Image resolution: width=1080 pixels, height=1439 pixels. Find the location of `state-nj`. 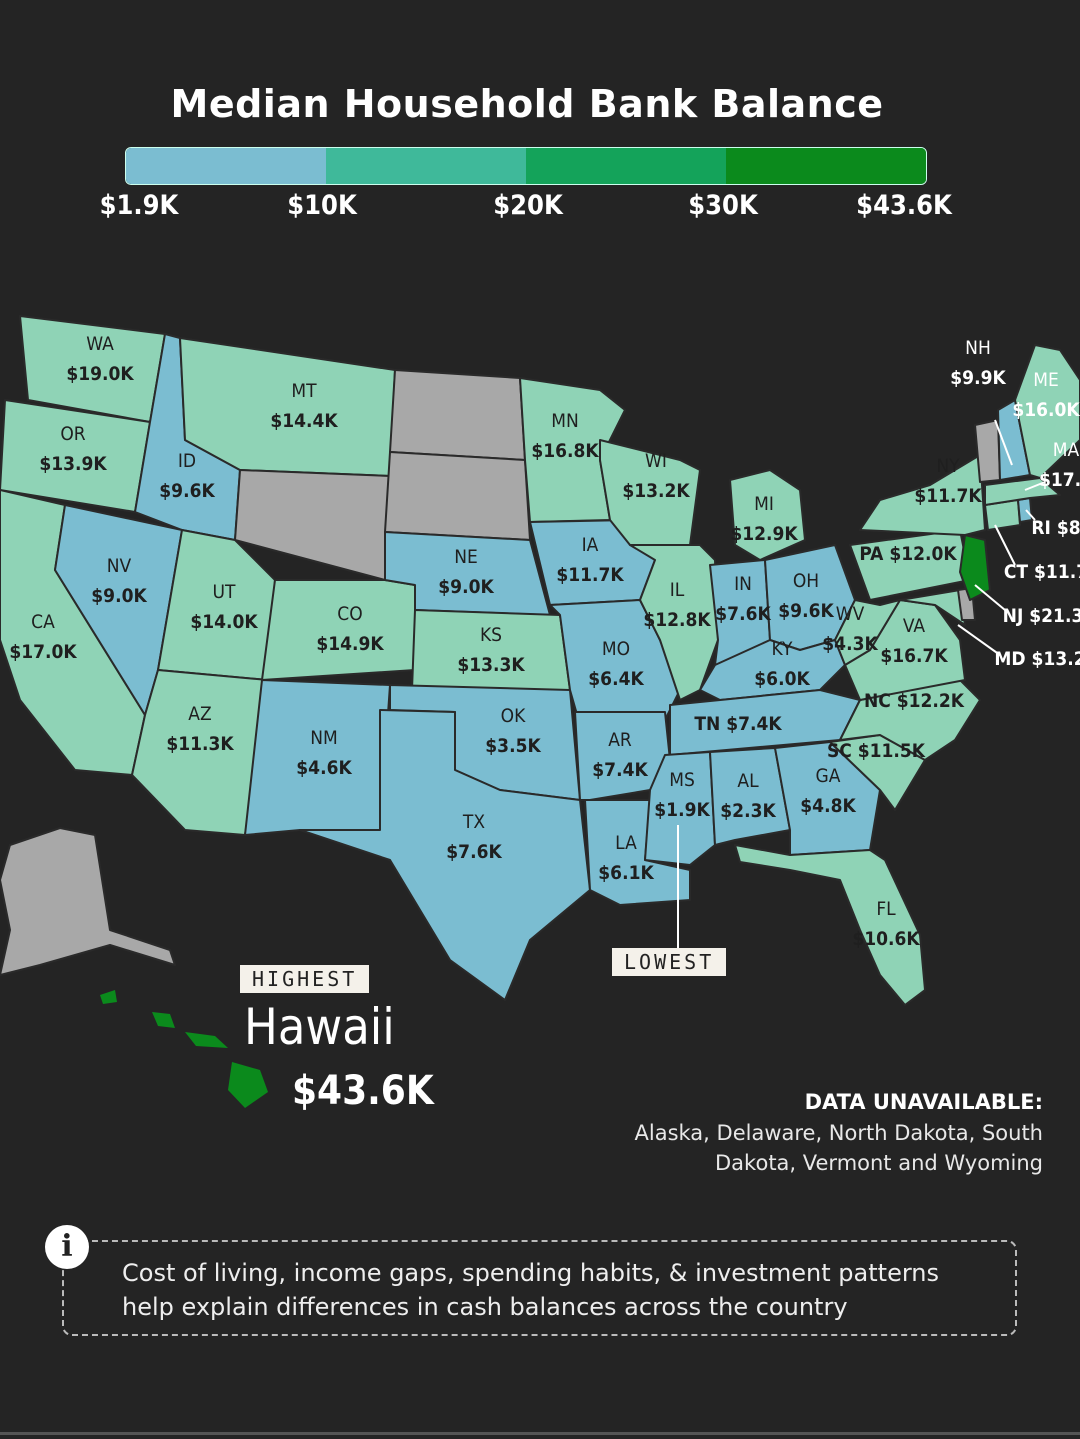

state-nj is located at coordinates (975, 567).